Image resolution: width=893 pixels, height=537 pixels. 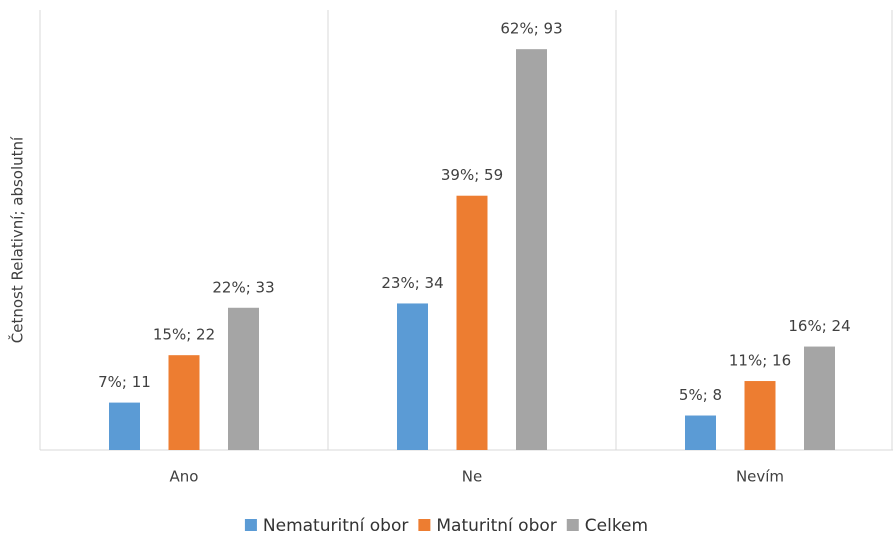 I want to click on x-tick-label: Nevím, so click(x=760, y=477).